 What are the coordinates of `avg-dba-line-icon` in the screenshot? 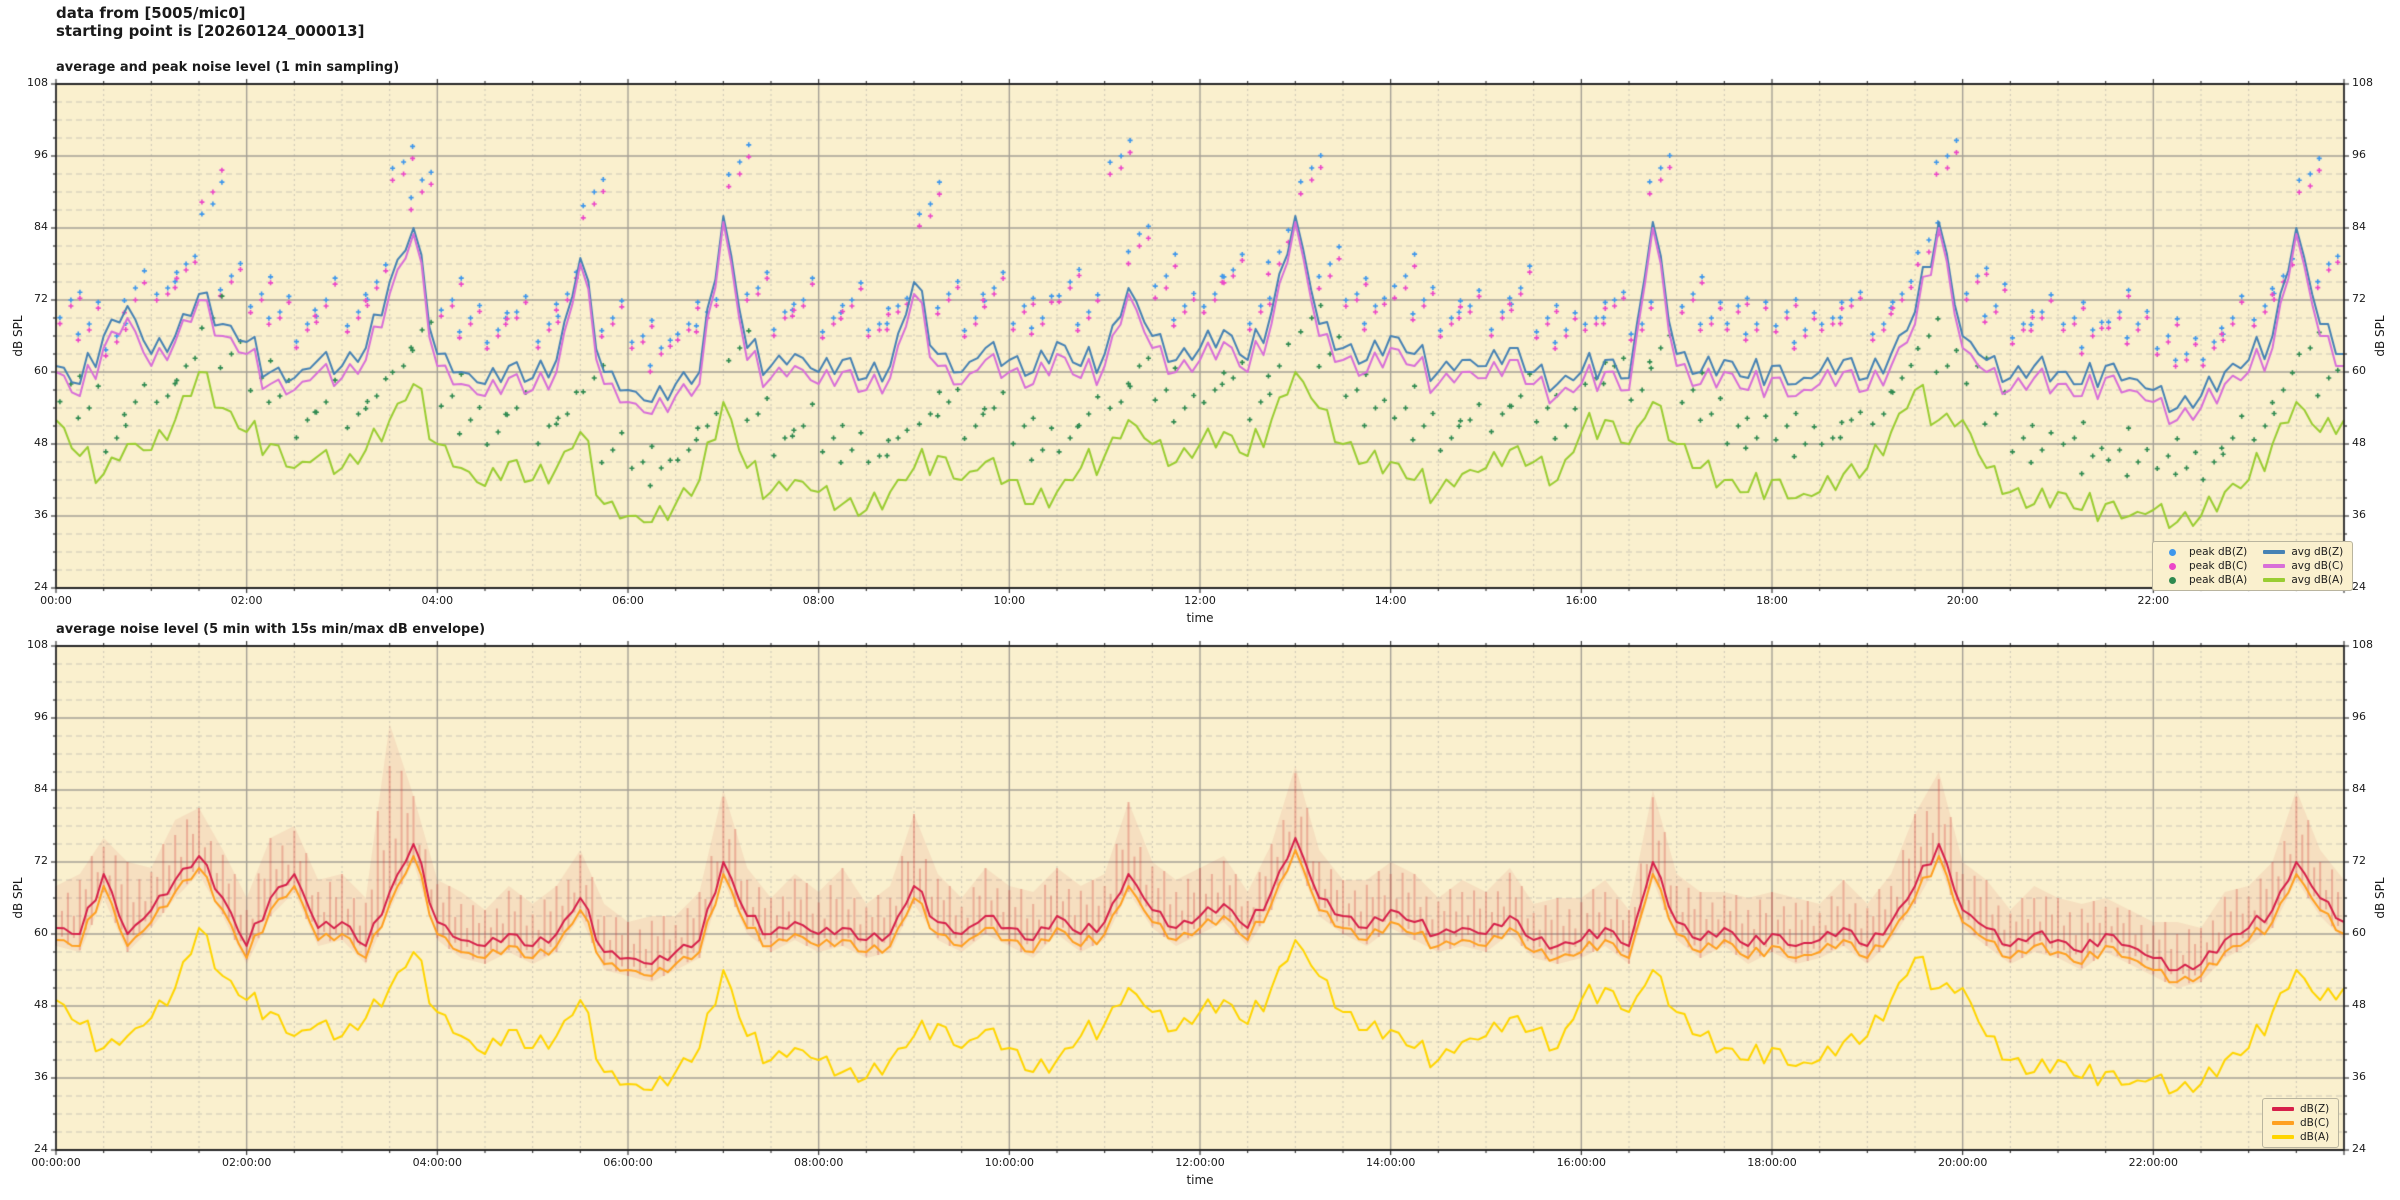 It's located at (2274, 580).